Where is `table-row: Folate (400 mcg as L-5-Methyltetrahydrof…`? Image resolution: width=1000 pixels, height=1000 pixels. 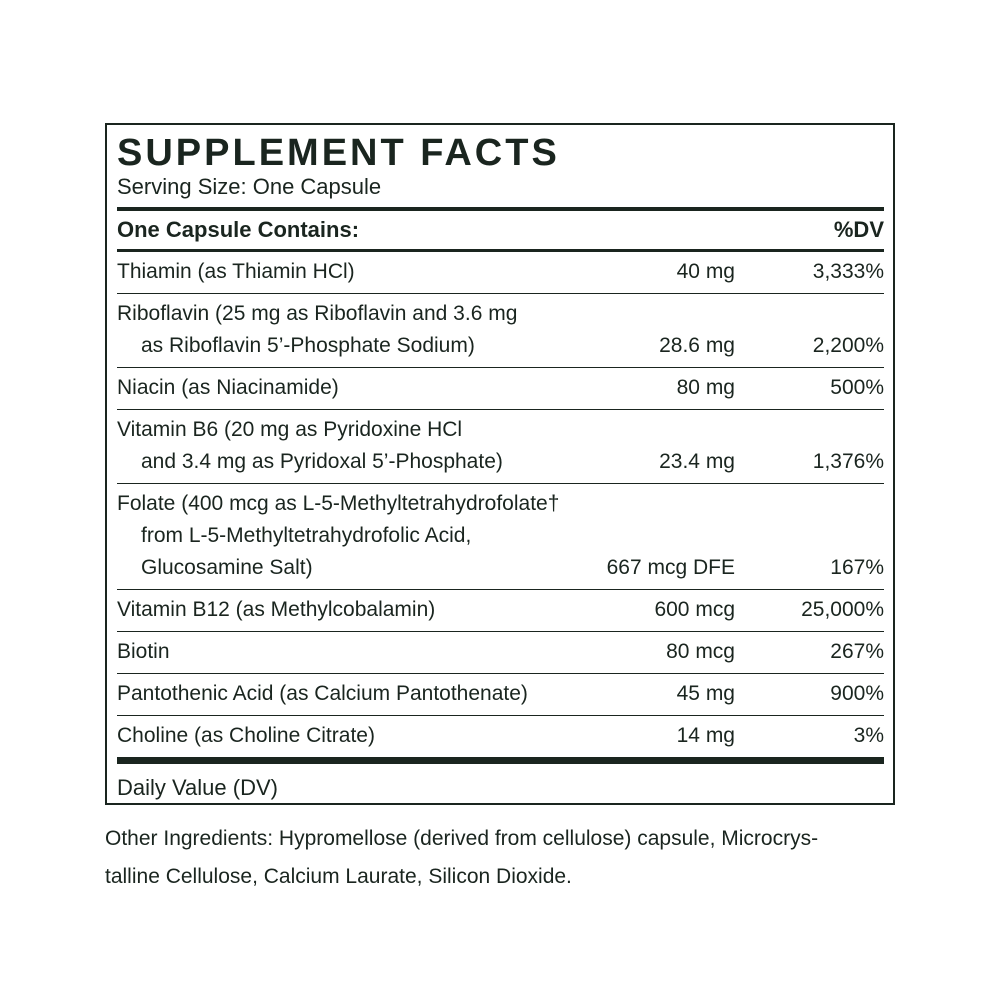 table-row: Folate (400 mcg as L-5-Methyltetrahydrof… is located at coordinates (500, 537).